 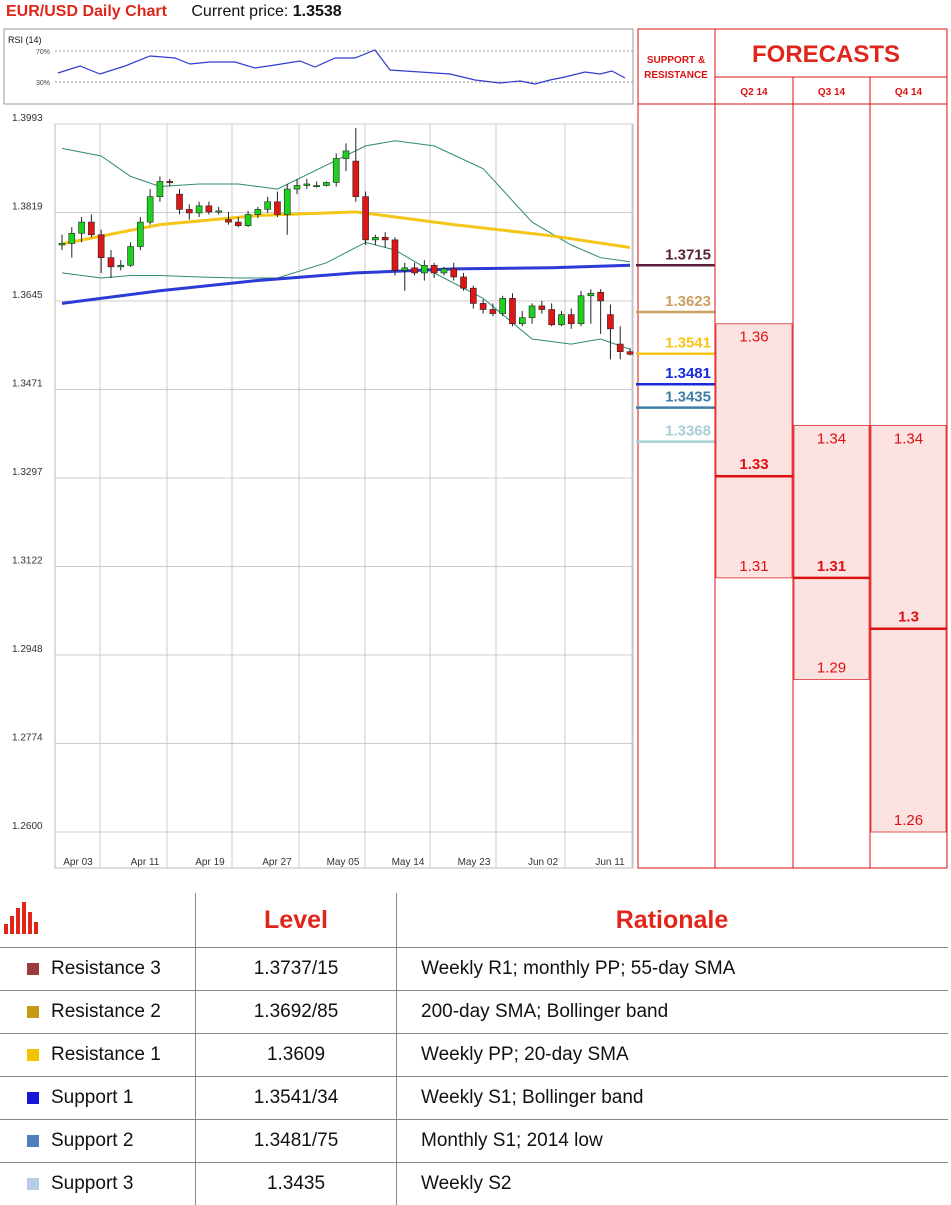 I want to click on level-name: Support 1, so click(x=92, y=1097).